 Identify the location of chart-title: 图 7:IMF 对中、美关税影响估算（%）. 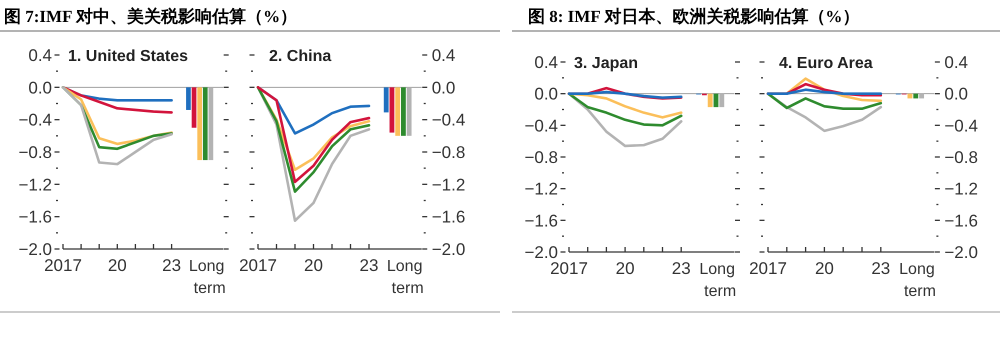
(151, 16).